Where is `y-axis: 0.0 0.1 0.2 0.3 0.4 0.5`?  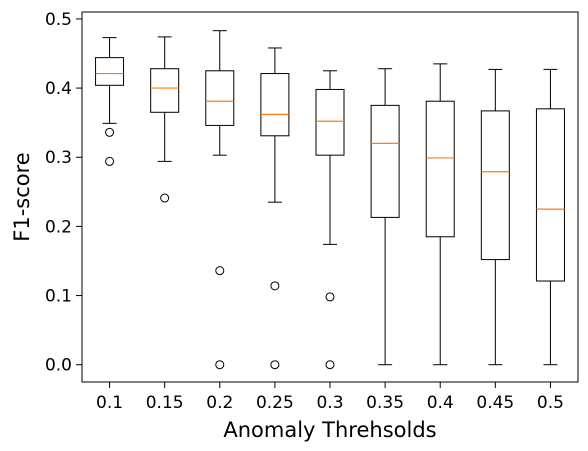
y-axis: 0.0 0.1 0.2 0.3 0.4 0.5 is located at coordinates (63, 193).